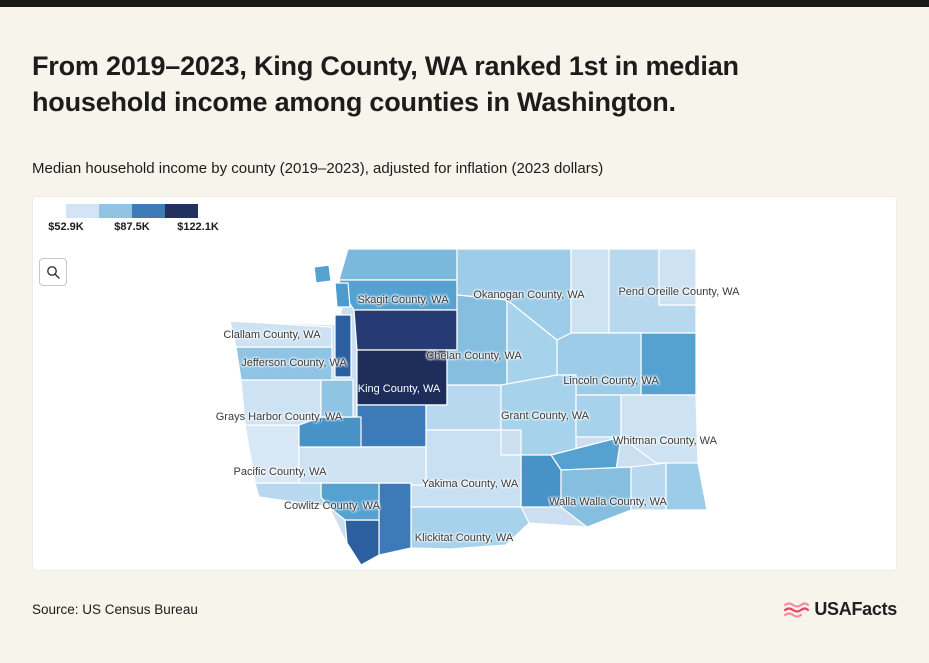 This screenshot has height=663, width=929. What do you see at coordinates (402, 377) in the screenshot?
I see `county-king` at bounding box center [402, 377].